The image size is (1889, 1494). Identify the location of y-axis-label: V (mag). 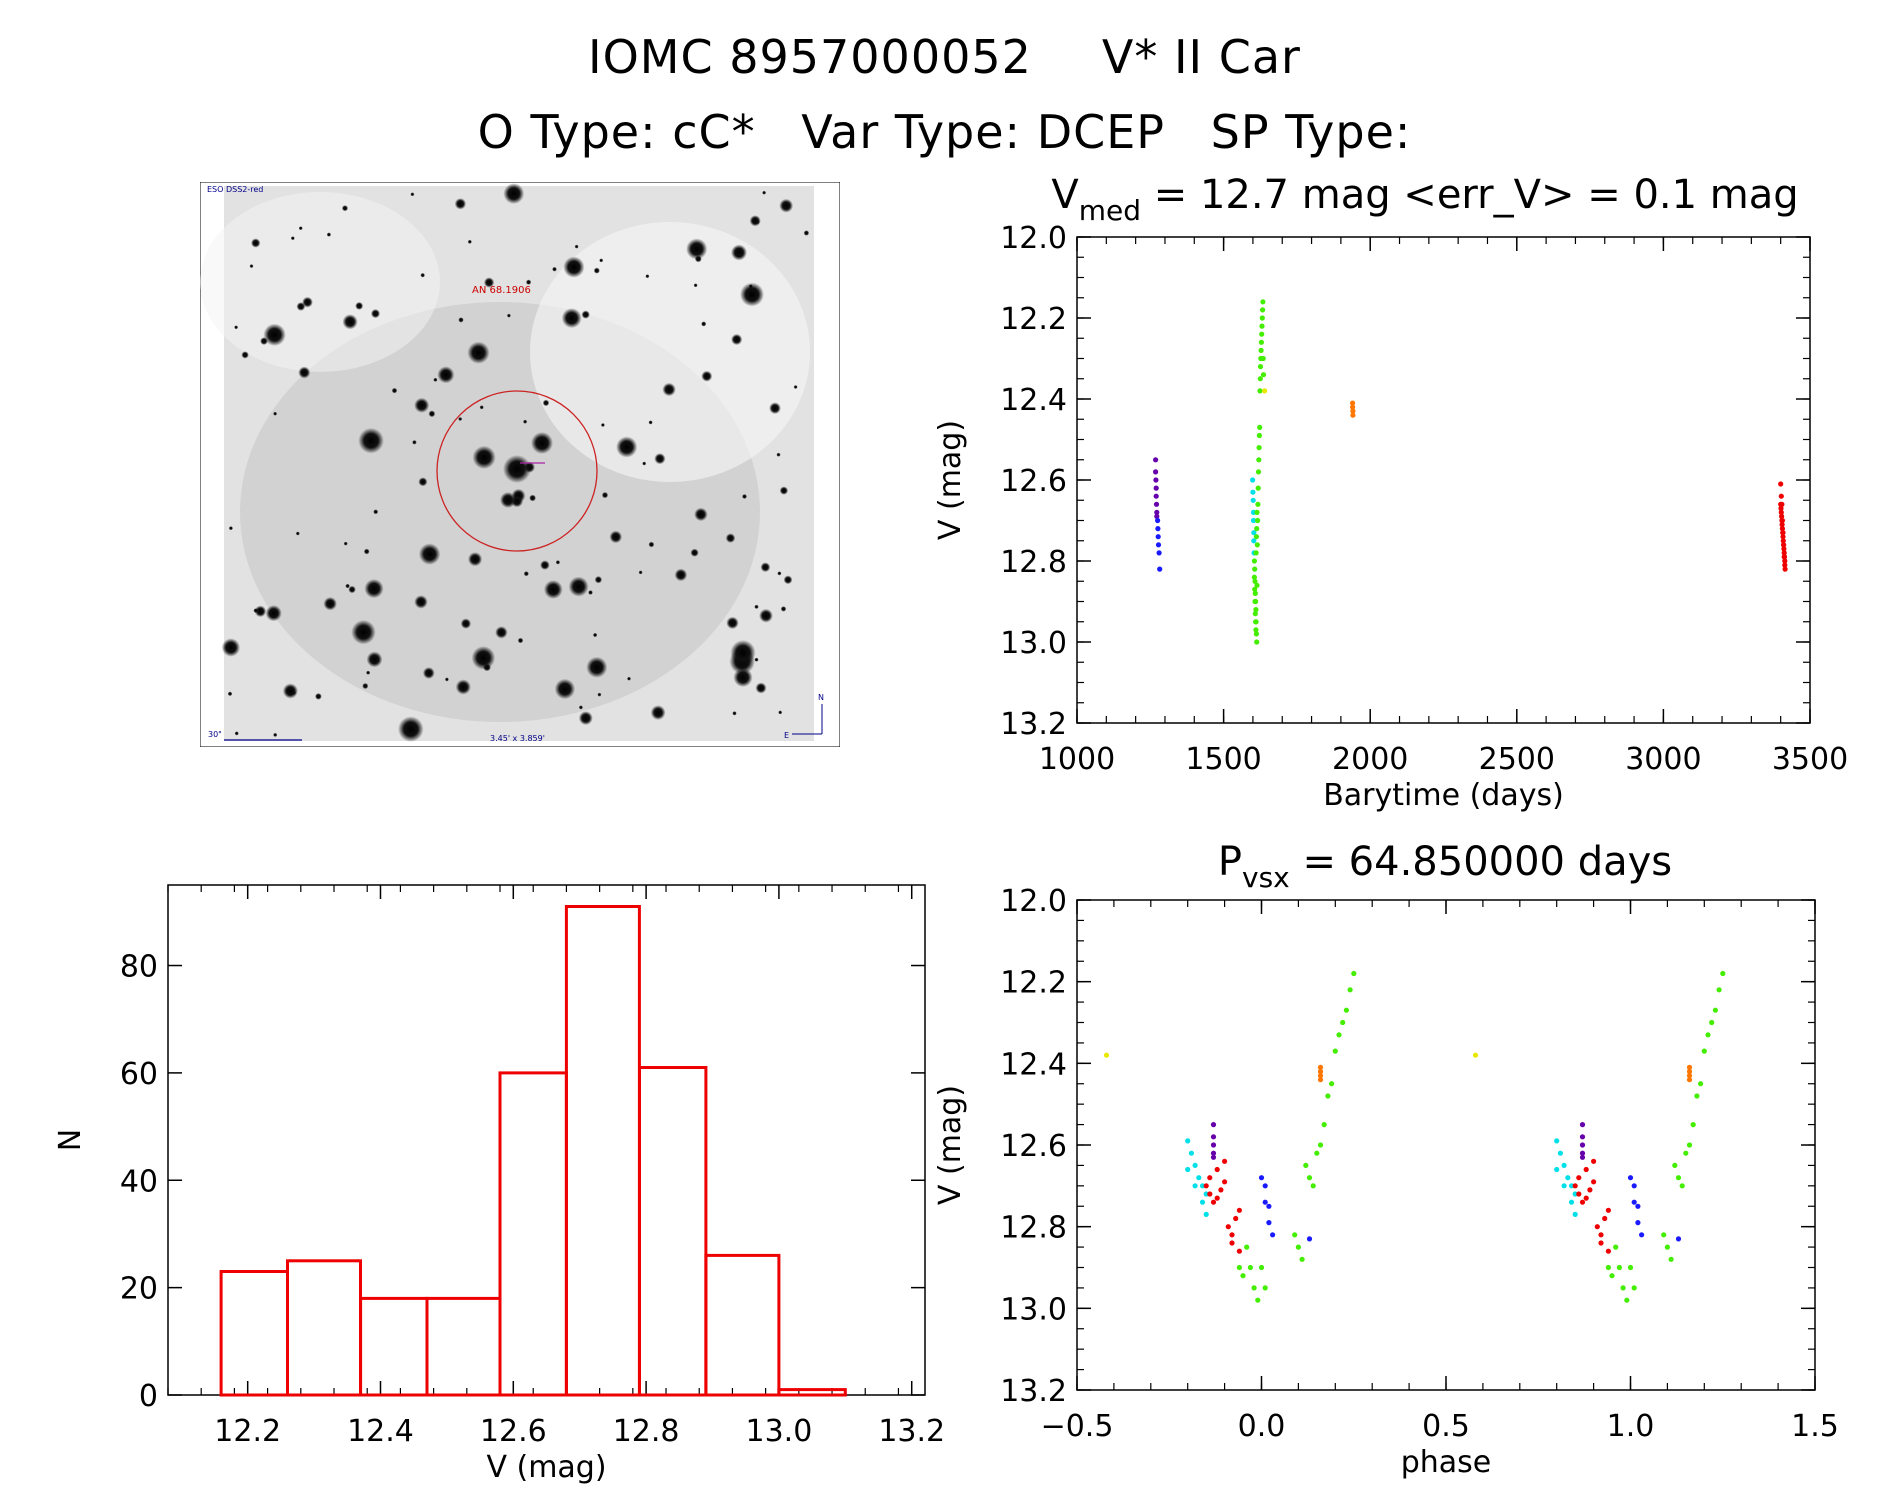
(950, 1145).